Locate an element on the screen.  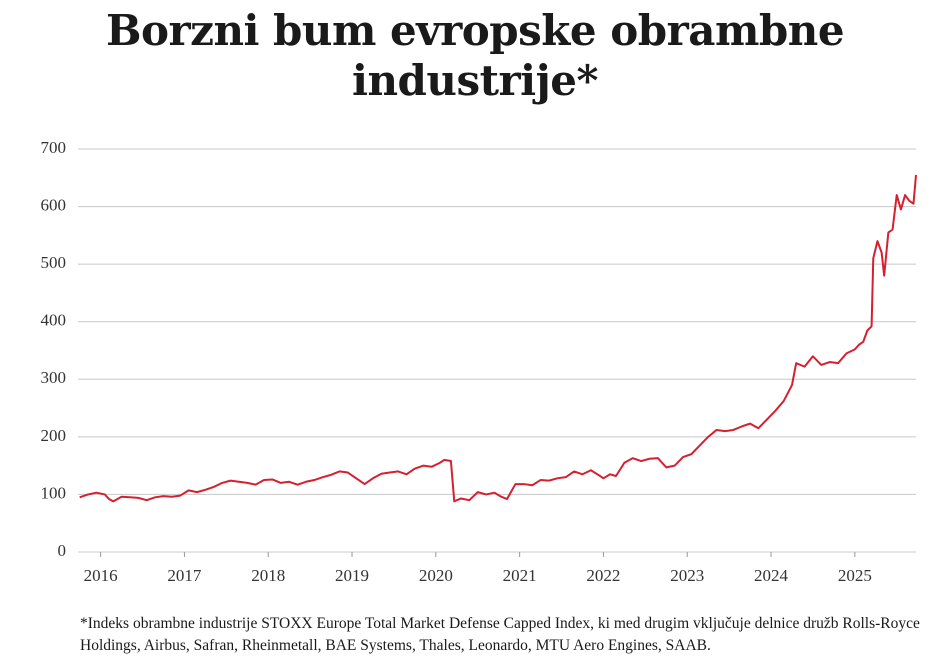
x-tick-label: 2023 is located at coordinates (687, 575).